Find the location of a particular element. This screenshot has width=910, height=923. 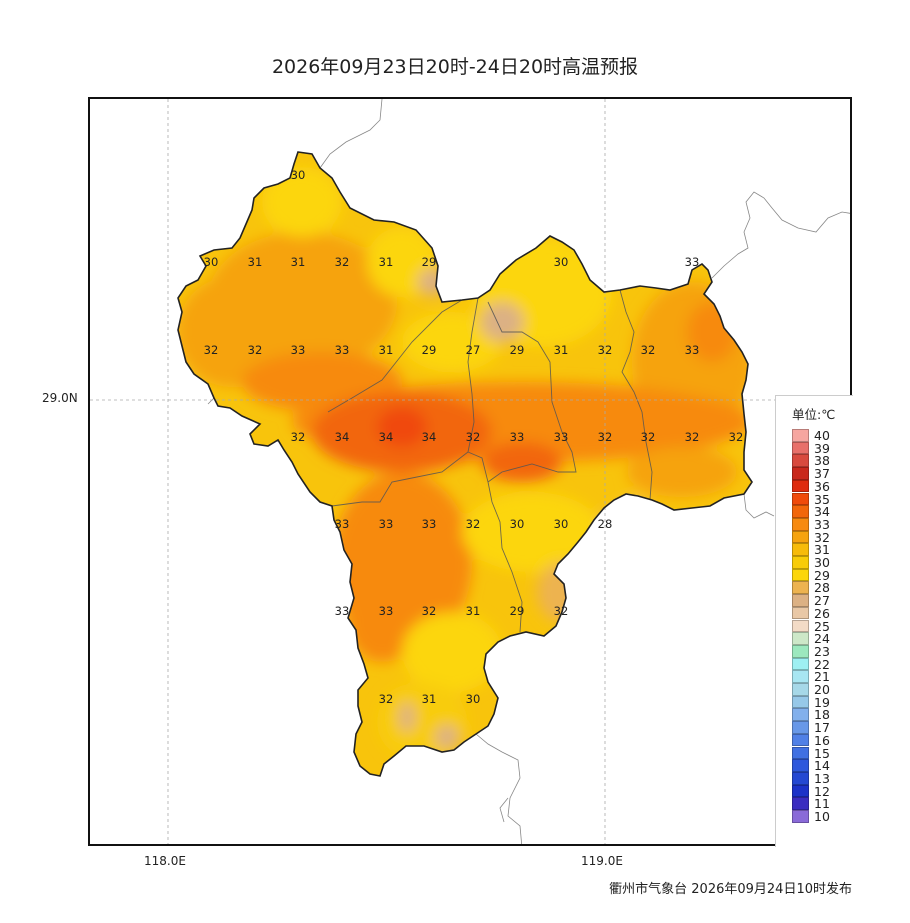

legend-label: 32 is located at coordinates (822, 537).